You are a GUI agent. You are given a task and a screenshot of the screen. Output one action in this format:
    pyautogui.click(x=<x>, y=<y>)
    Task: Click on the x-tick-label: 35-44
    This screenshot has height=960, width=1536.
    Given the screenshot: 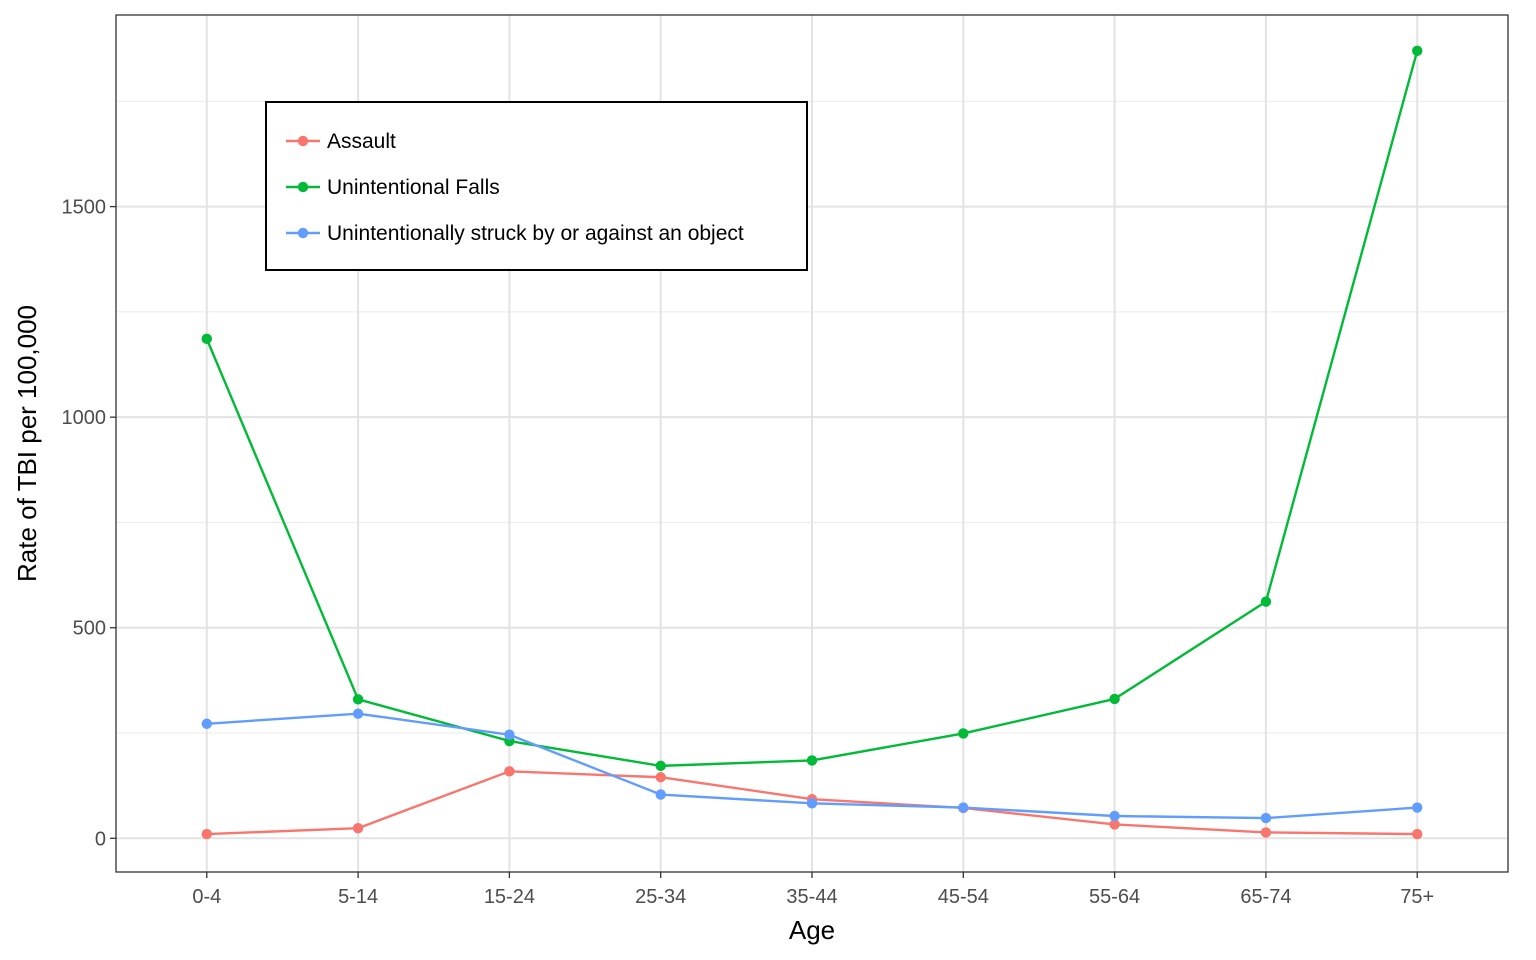 What is the action you would take?
    pyautogui.click(x=811, y=897)
    